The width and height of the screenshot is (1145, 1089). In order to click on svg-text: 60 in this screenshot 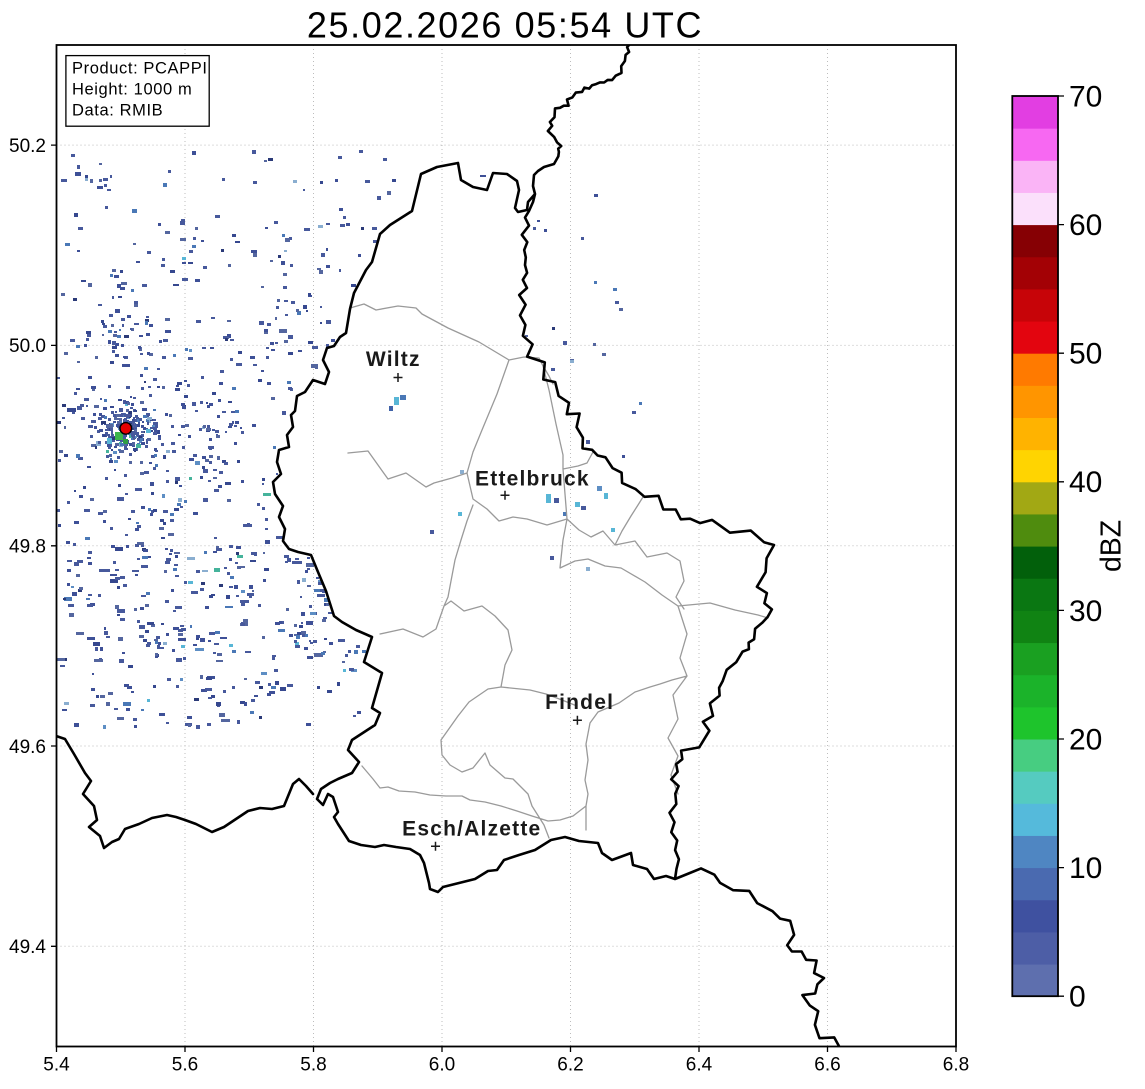, I will do `click(1085, 225)`.